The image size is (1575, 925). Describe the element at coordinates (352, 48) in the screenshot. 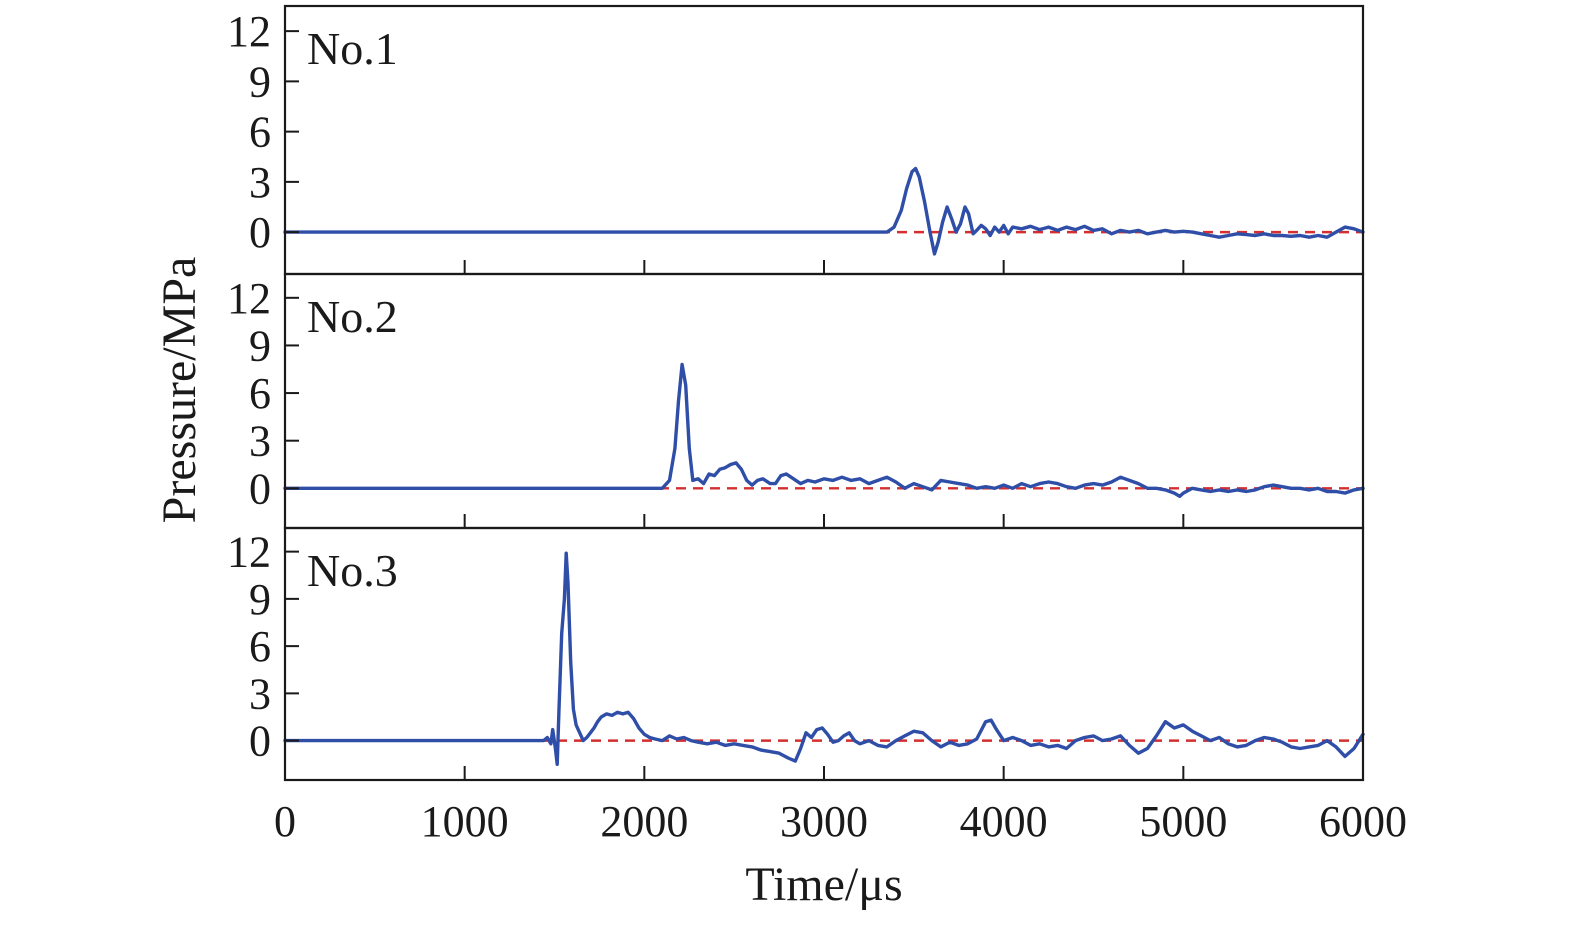

I see `panel-label: No.1` at that location.